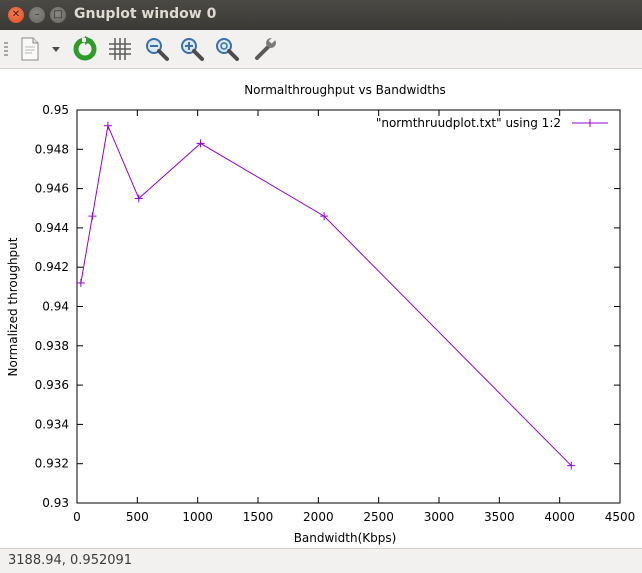  I want to click on y-tick-label: 0.93, so click(55, 503).